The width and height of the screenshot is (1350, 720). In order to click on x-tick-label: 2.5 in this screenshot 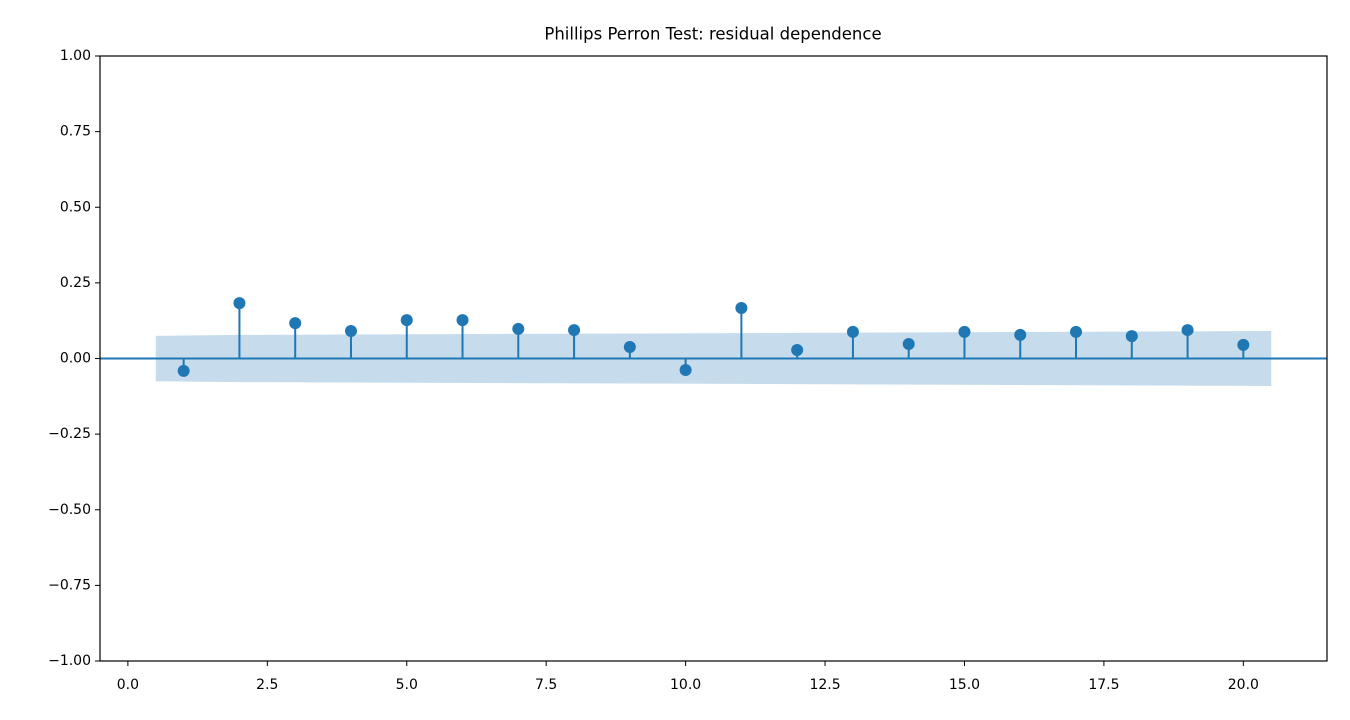, I will do `click(267, 685)`.